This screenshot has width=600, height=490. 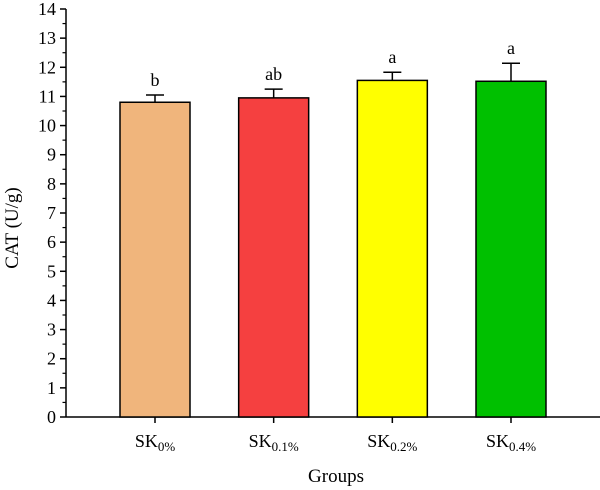 I want to click on y-tick-label: 11, so click(x=47, y=96).